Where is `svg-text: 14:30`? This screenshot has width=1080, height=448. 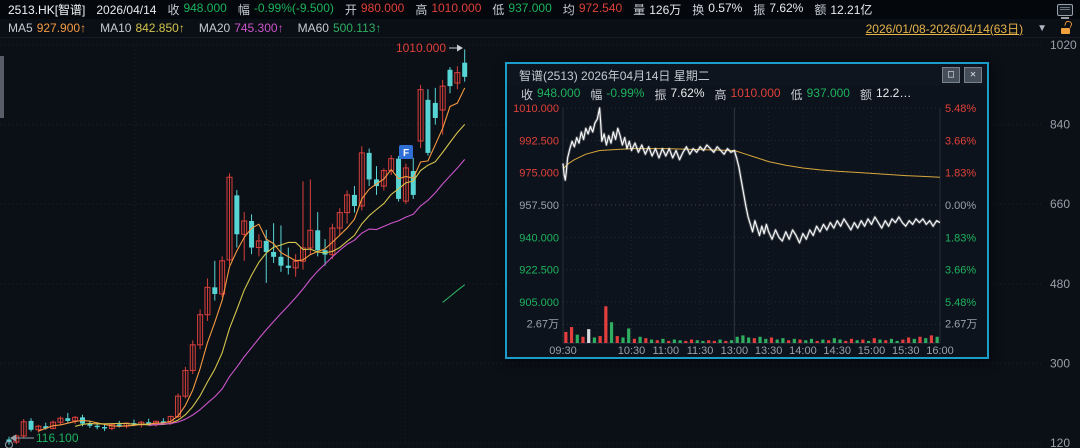 svg-text: 14:30 is located at coordinates (837, 351).